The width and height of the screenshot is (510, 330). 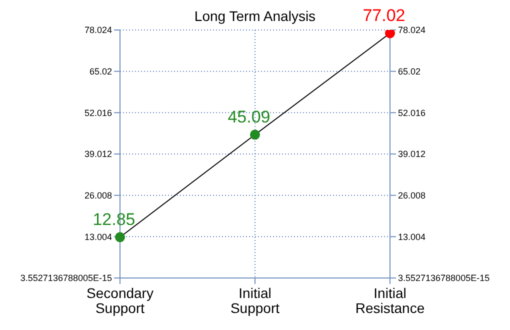 What do you see at coordinates (390, 300) in the screenshot?
I see `x-tick-label: Initial Resistance` at bounding box center [390, 300].